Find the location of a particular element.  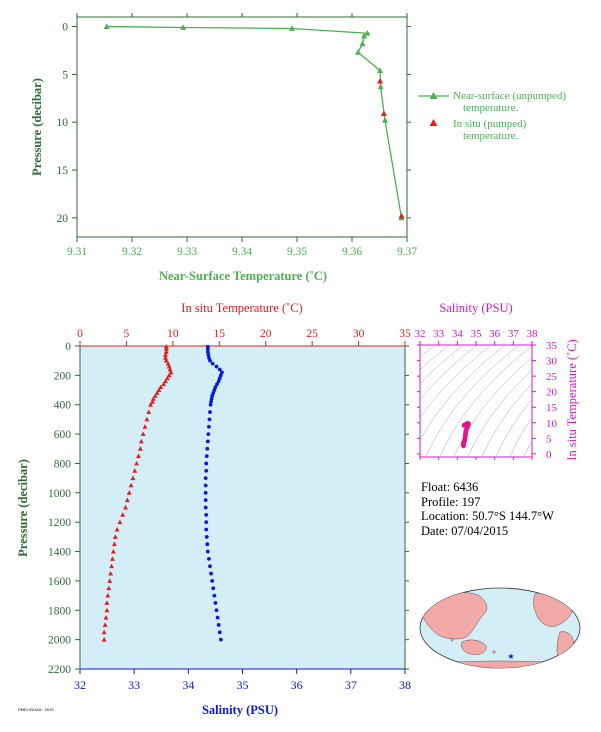

date-row: Date: 07/04/2015 is located at coordinates (487, 531).